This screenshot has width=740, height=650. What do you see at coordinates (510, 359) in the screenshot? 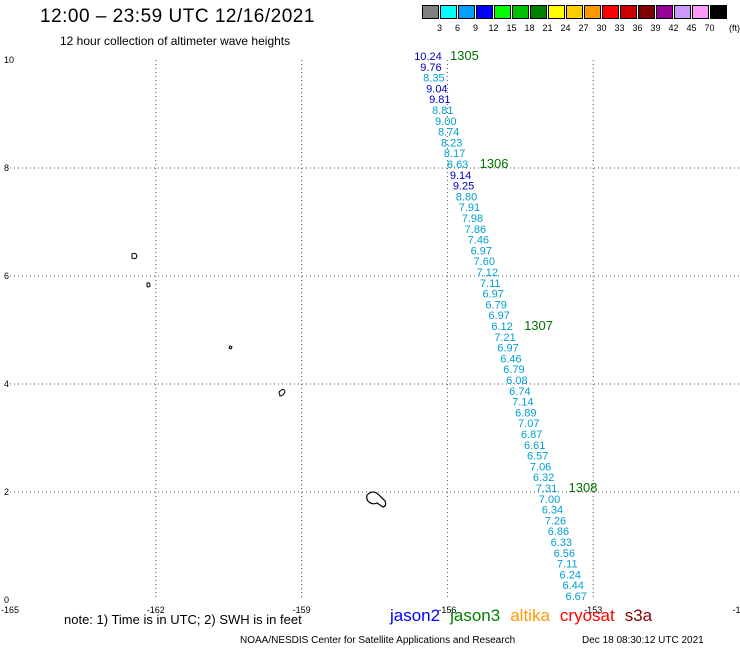
I see `wave-height-label: 6.46` at bounding box center [510, 359].